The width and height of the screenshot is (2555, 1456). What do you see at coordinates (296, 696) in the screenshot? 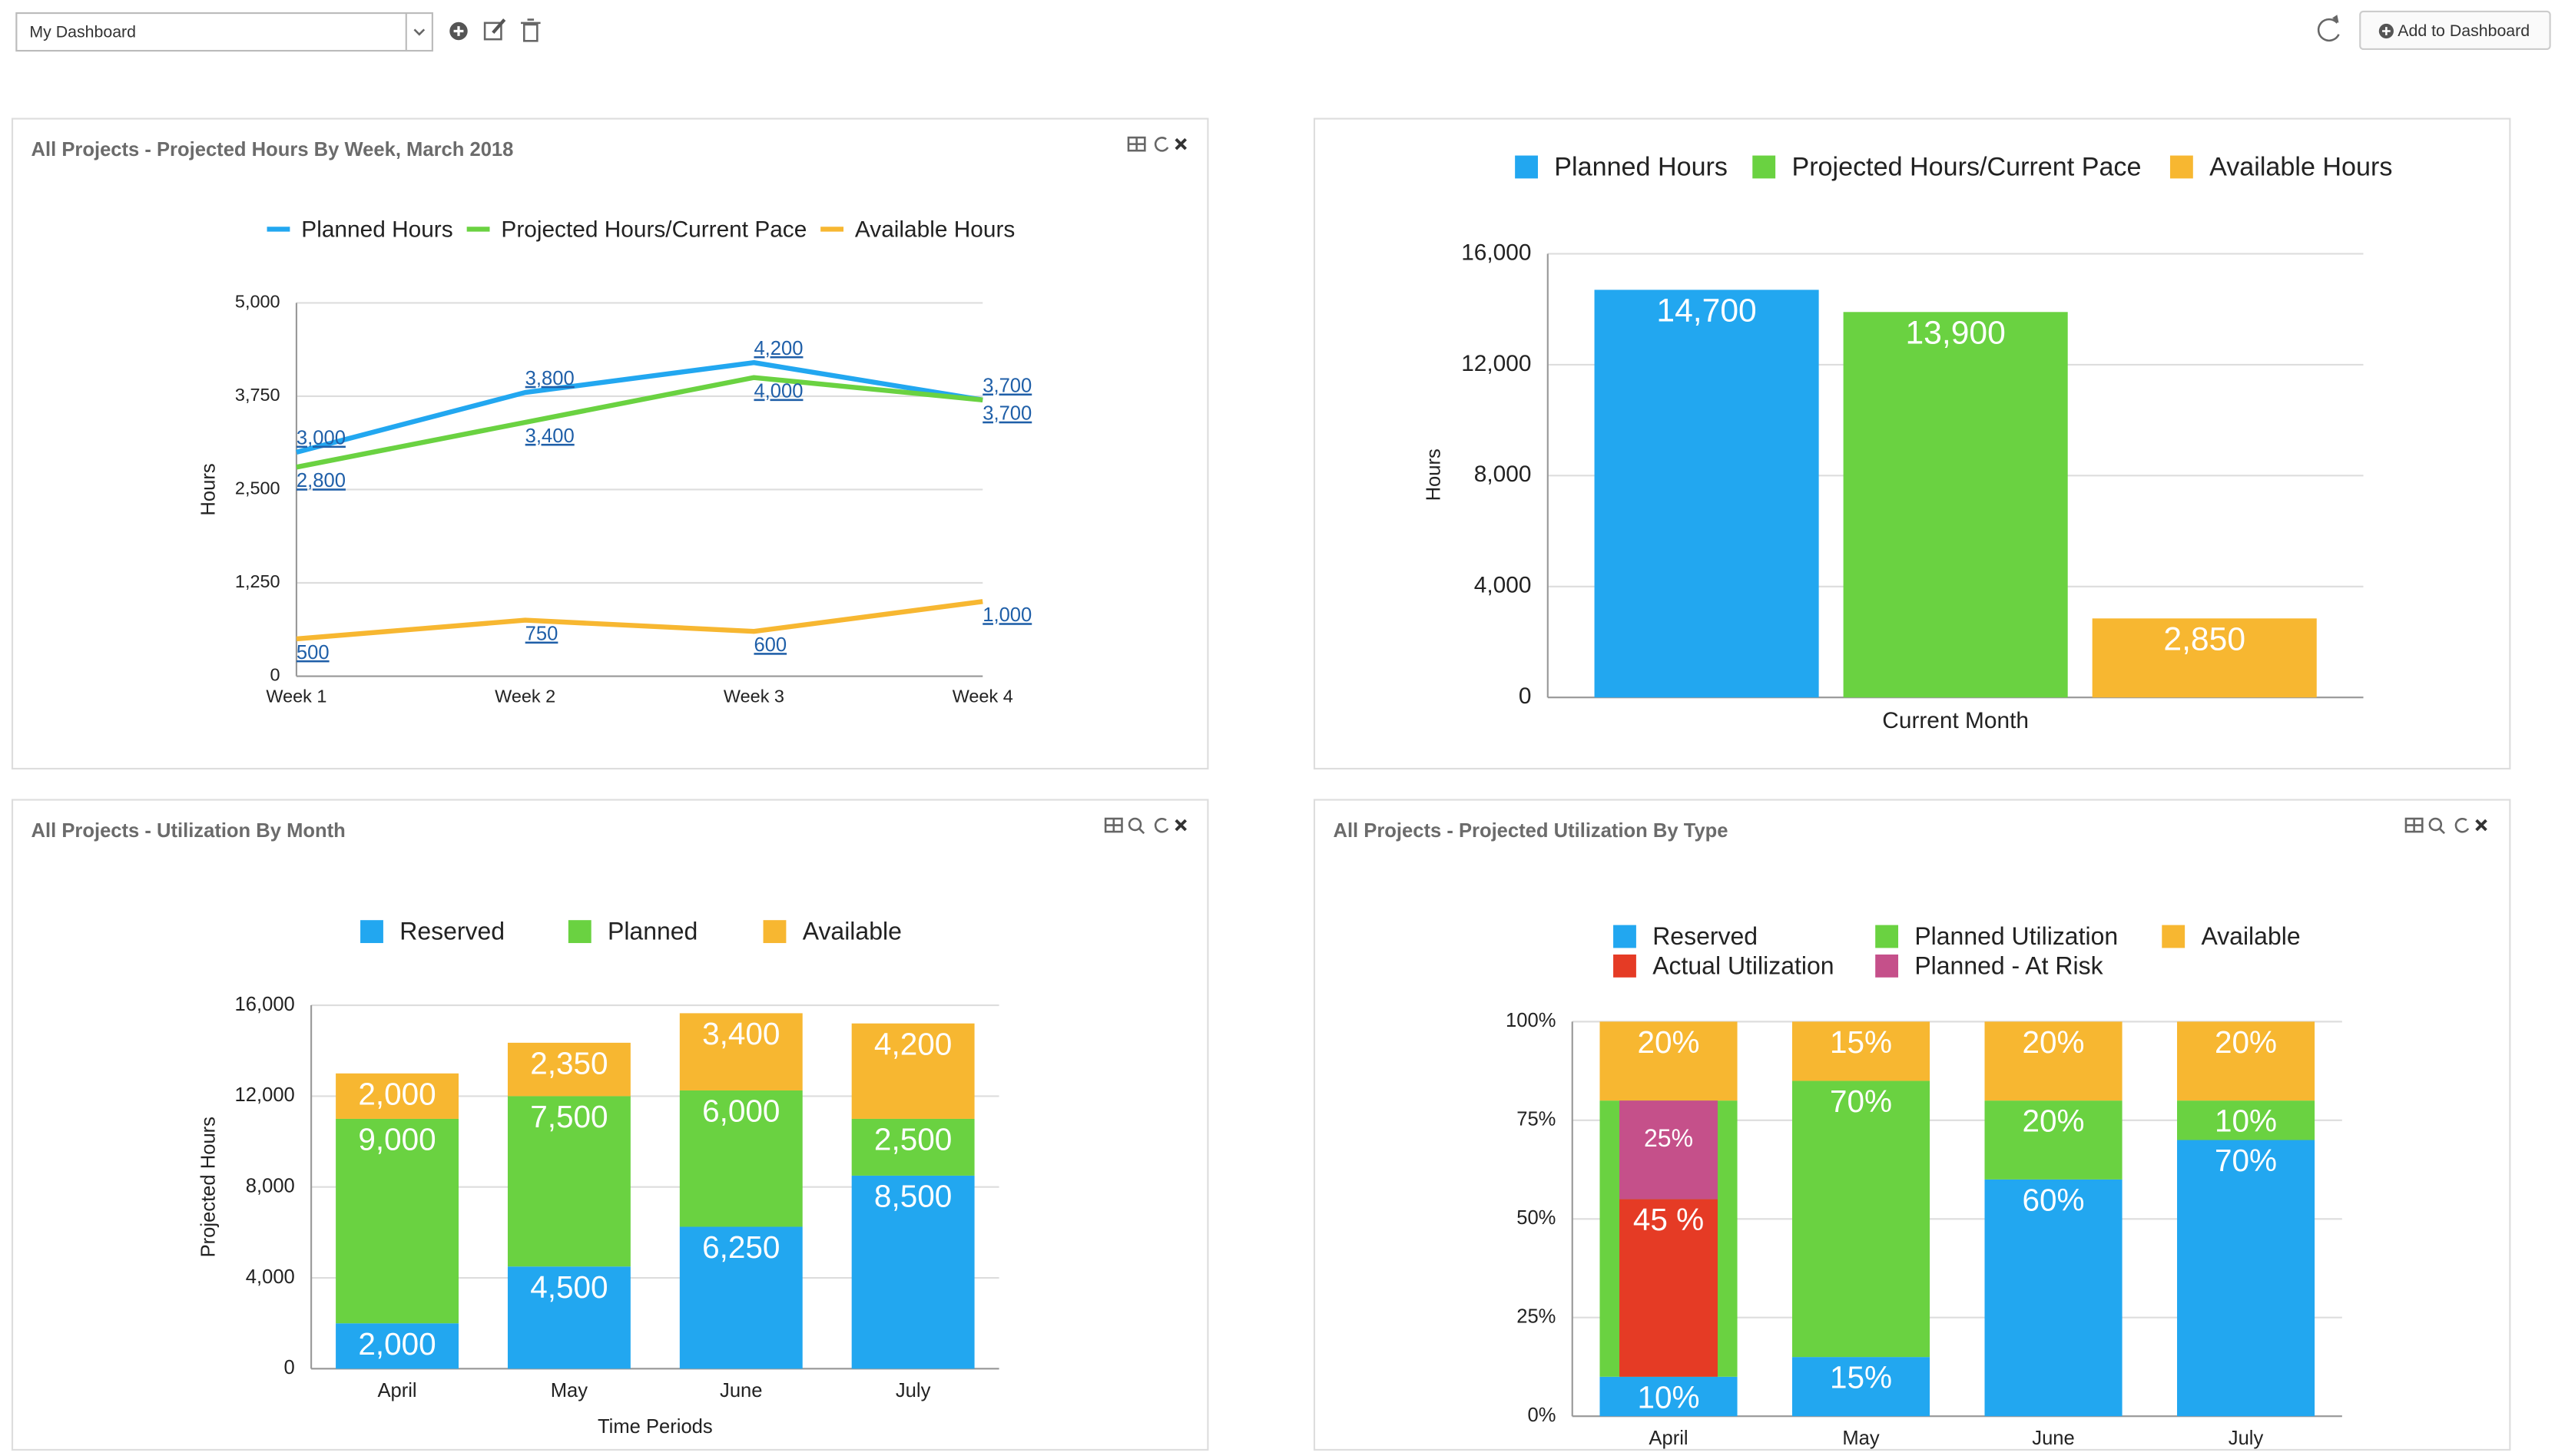
I see `x-tick-label: Week 1` at bounding box center [296, 696].